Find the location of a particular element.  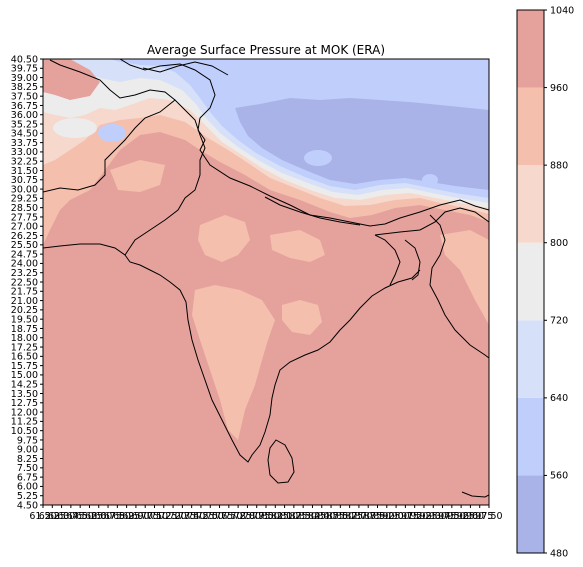

border-afghanistan is located at coordinates (109, 126).